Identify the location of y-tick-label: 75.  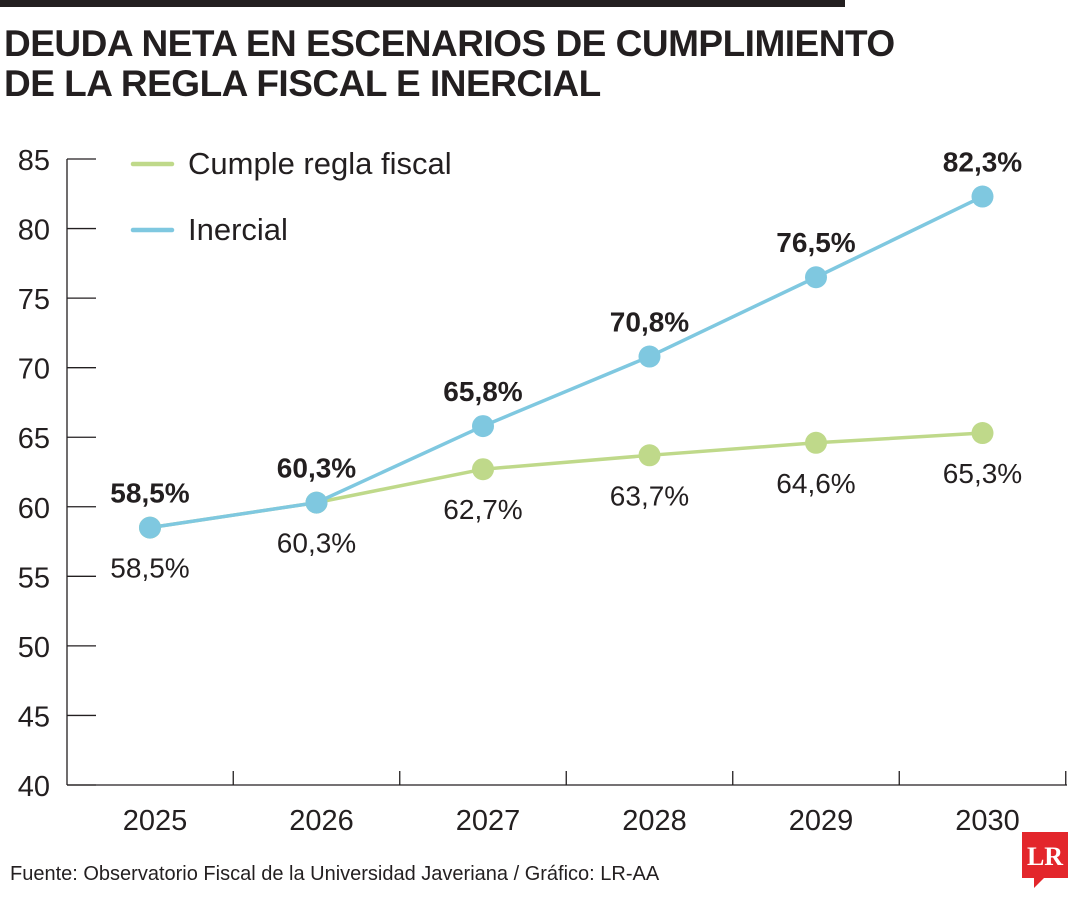
(34, 300).